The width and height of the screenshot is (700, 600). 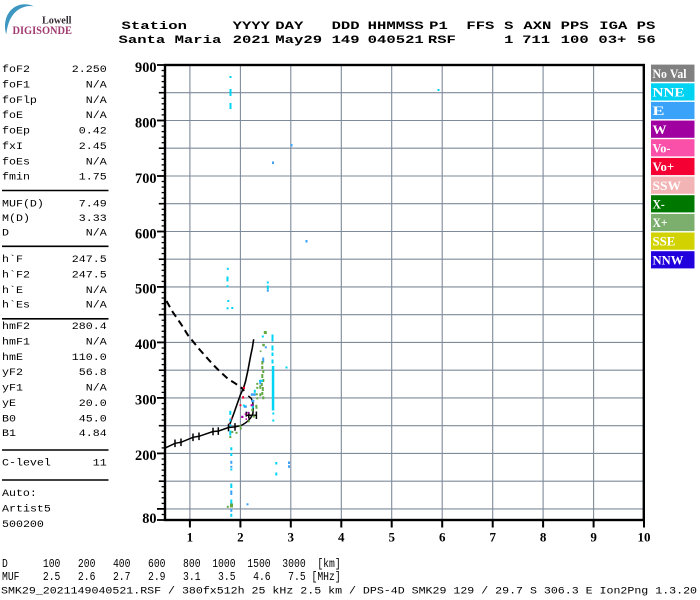 I want to click on svg-text: SSW, so click(x=667, y=185).